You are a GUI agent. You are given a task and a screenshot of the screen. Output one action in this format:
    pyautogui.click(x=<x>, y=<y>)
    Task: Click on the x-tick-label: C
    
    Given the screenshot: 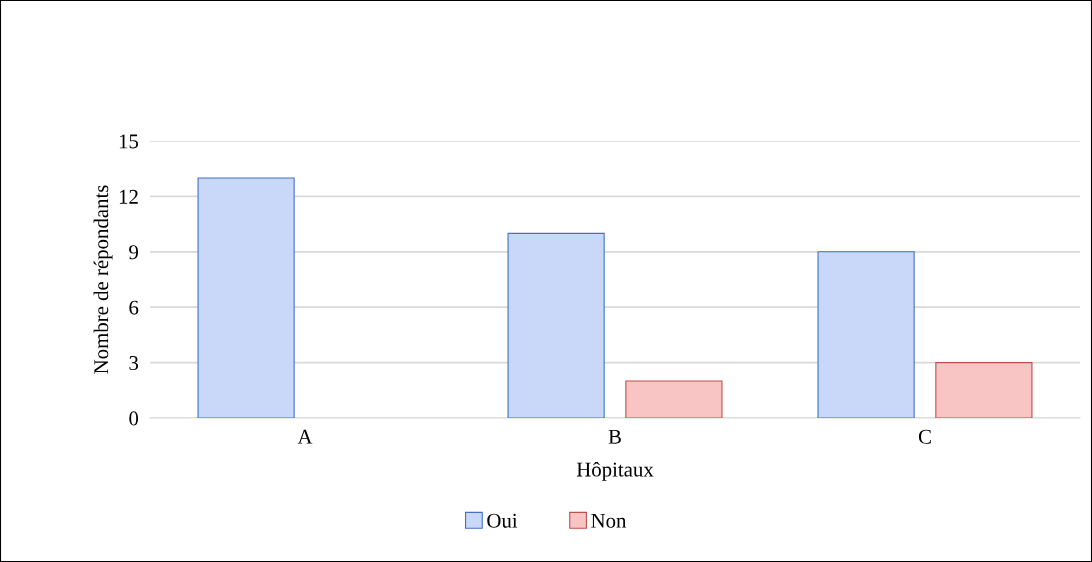 What is the action you would take?
    pyautogui.click(x=924, y=436)
    